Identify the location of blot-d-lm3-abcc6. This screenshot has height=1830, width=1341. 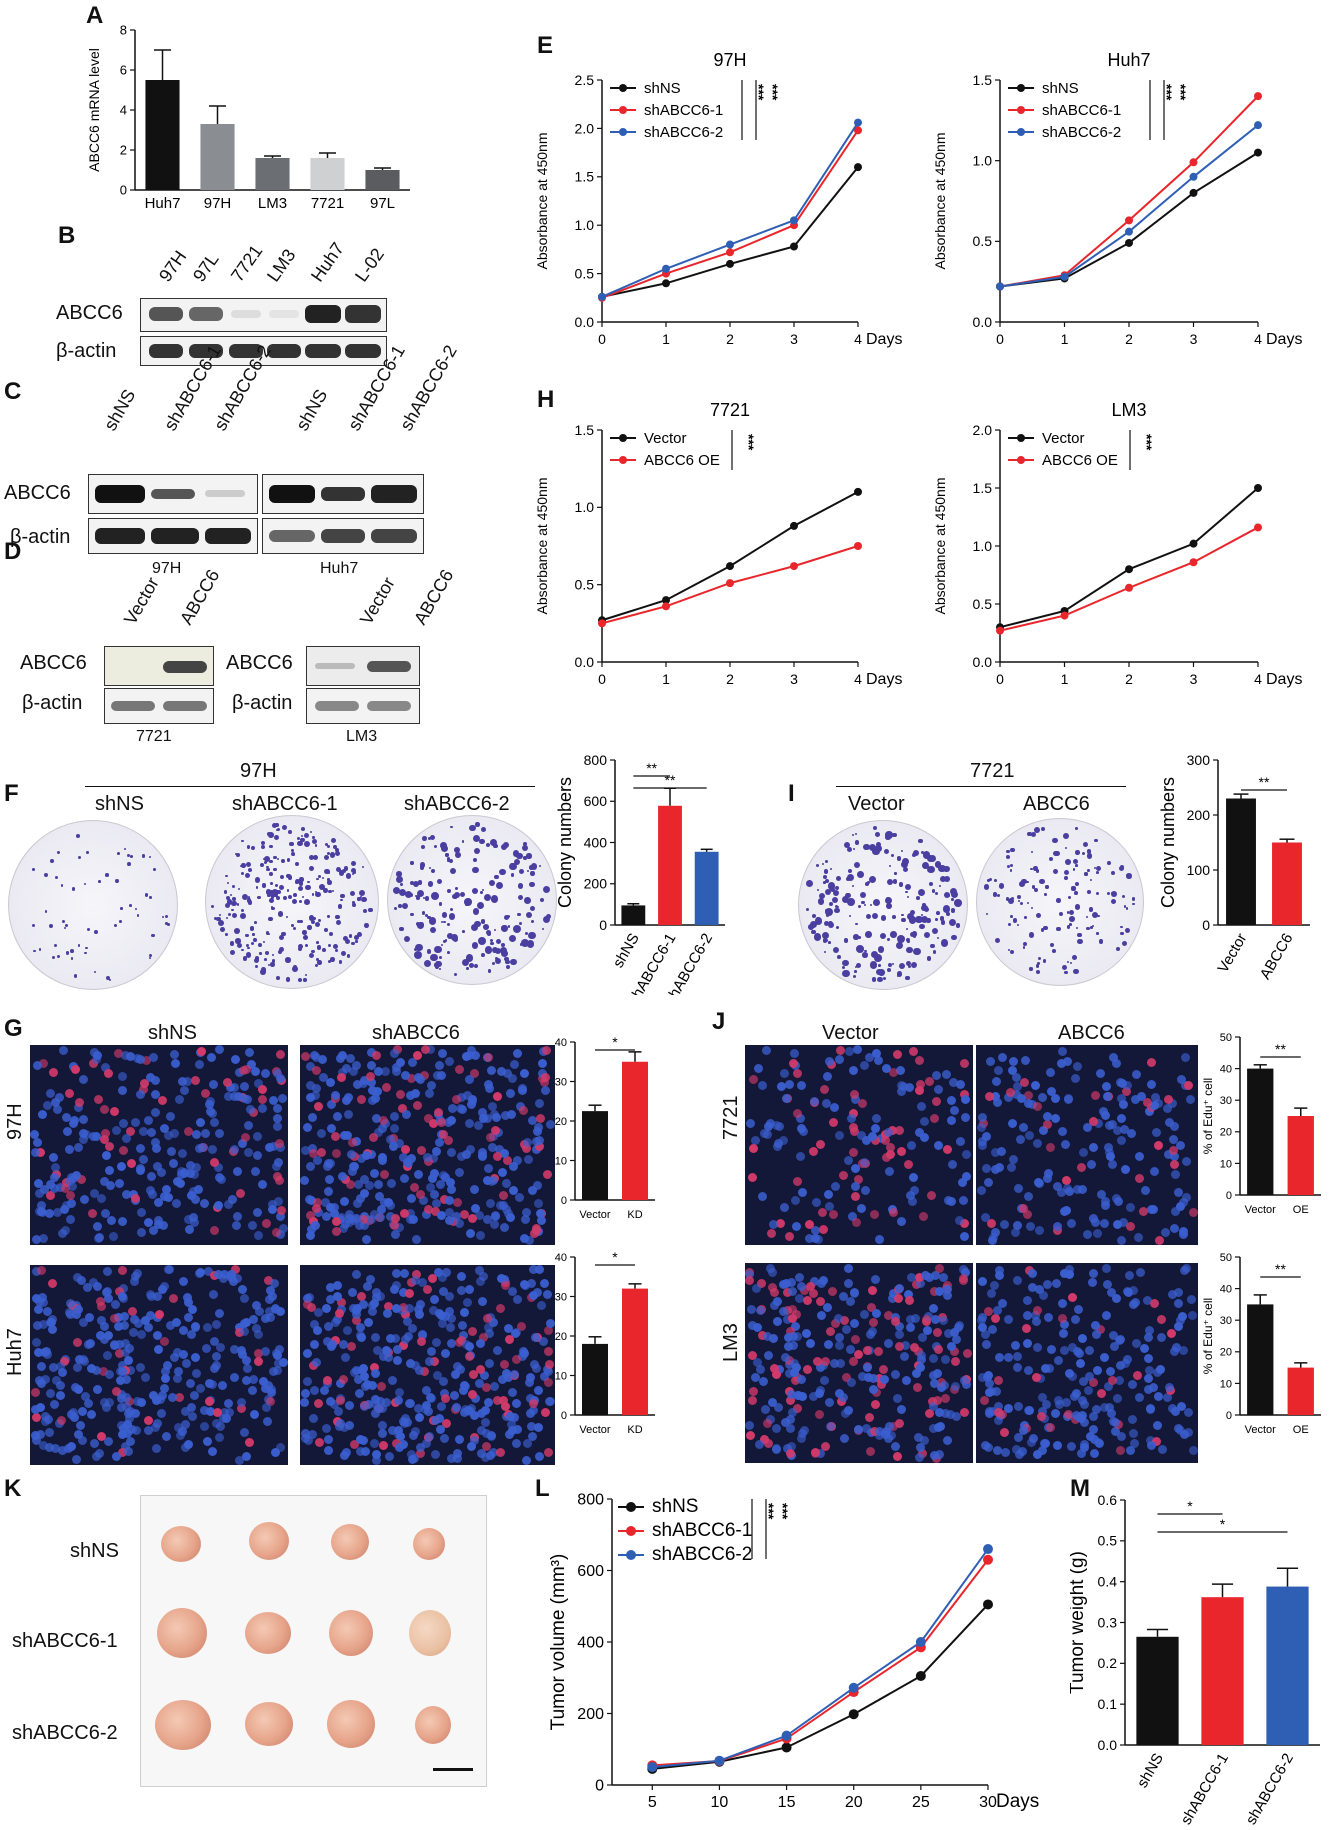
(363, 666).